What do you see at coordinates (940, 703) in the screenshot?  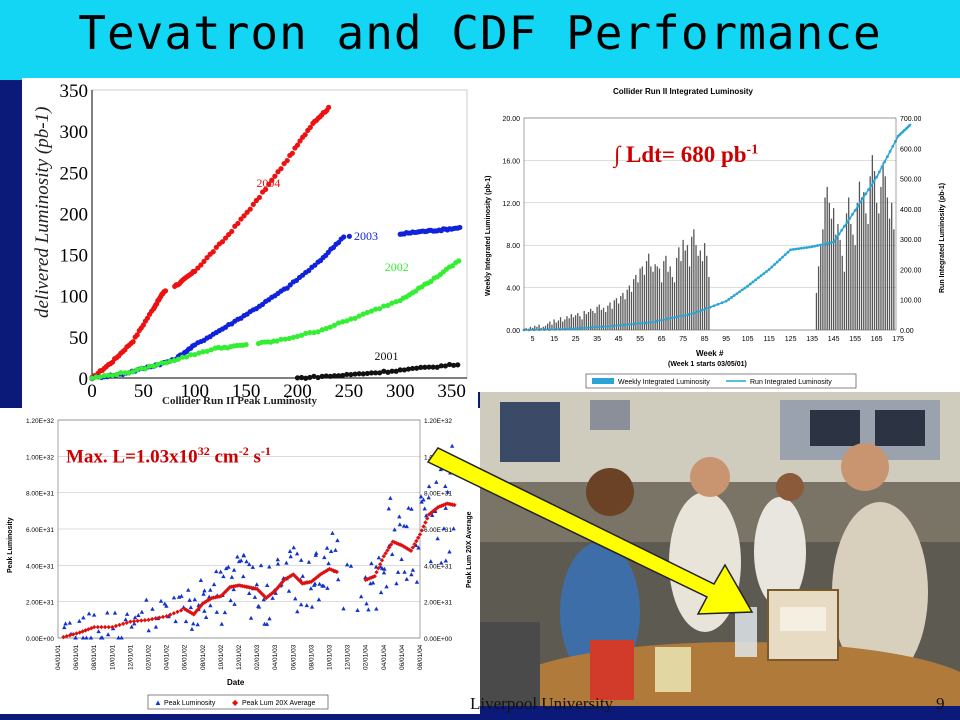 I see `page-number: 9` at bounding box center [940, 703].